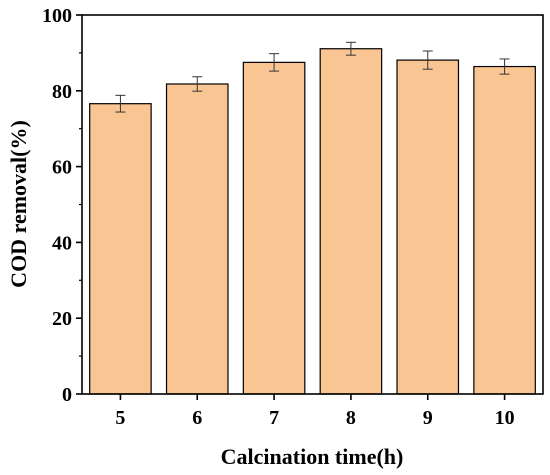 This screenshot has width=550, height=475. I want to click on x-axis-title: Calcination time(h), so click(312, 456).